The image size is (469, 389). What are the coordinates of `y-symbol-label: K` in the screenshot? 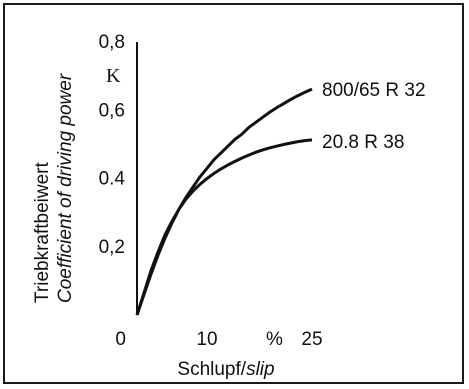 It's located at (113, 76).